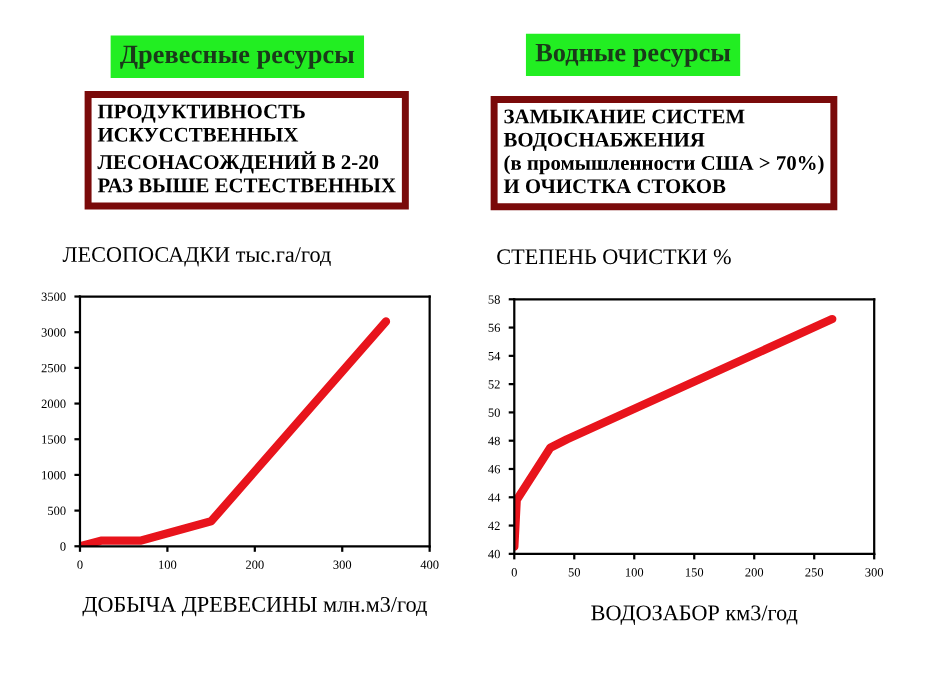 The height and width of the screenshot is (688, 930). What do you see at coordinates (246, 148) in the screenshot?
I see `chart-subtitle: ПРОДУКТИВНОСТЬ ИСКУССТВЕННЫХ ЛЕСОНАСОЖДЕНИЙ В 2-20 РАЗ ВЫШЕ ЕСТЕСТВЕННЫХ` at bounding box center [246, 148].